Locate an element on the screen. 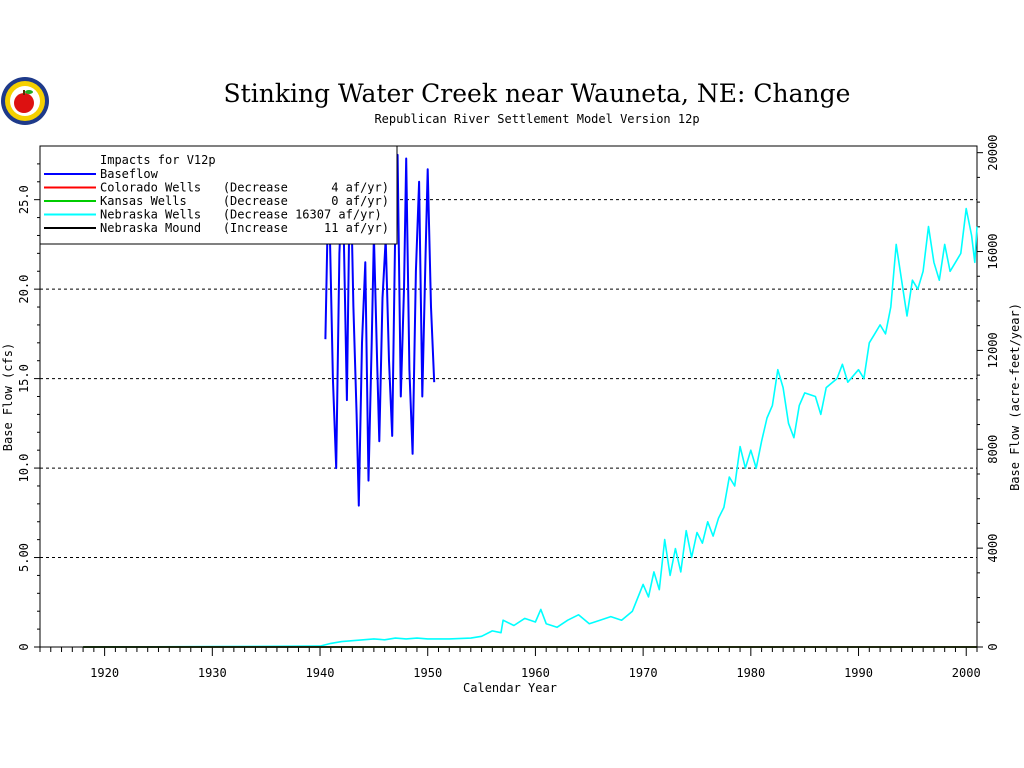 The width and height of the screenshot is (1024, 768). x-tick-label: 1950 is located at coordinates (427, 673).